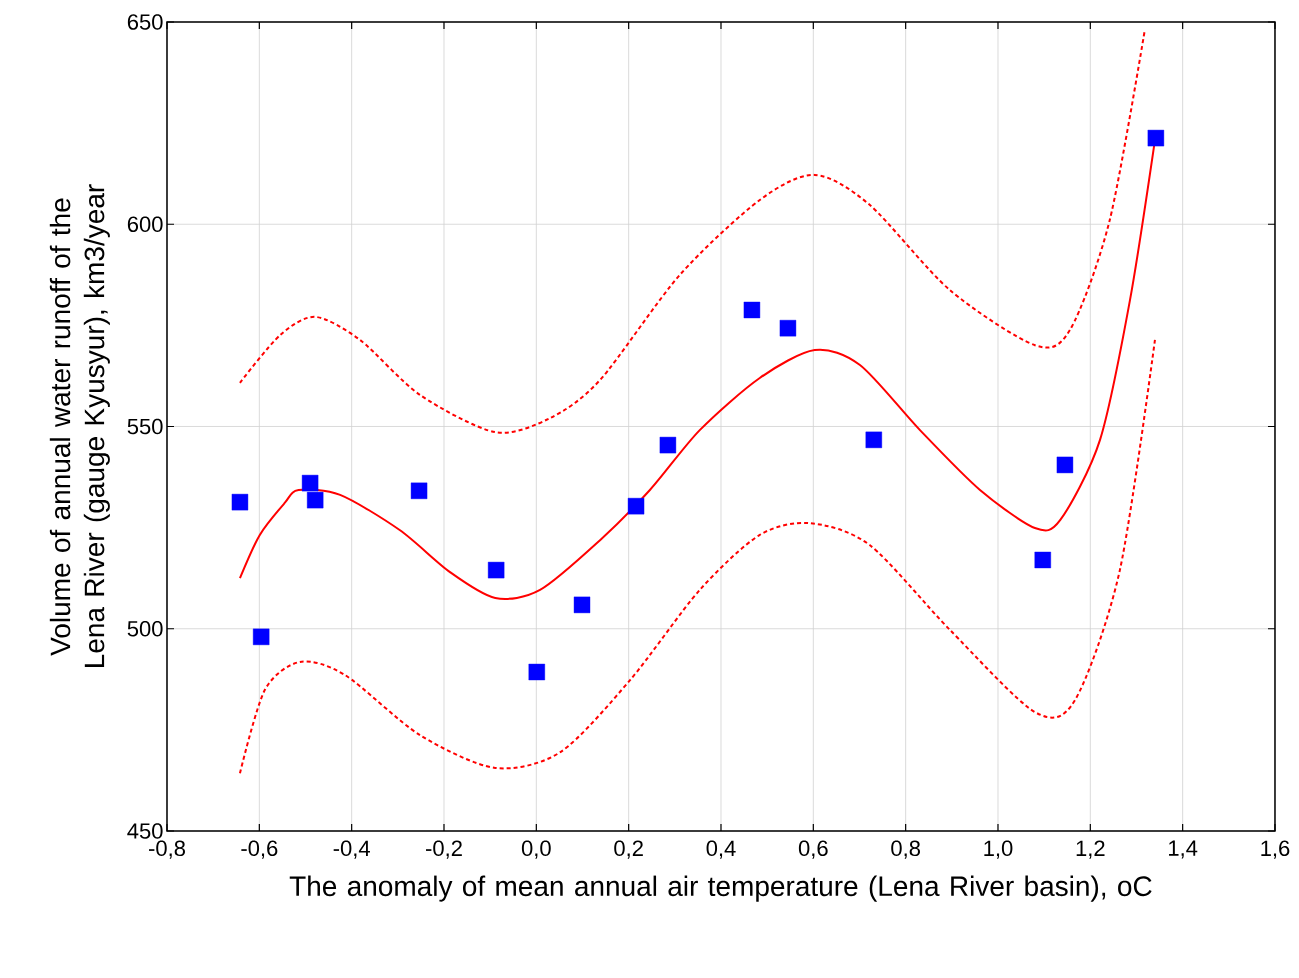  Describe the element at coordinates (1275, 849) in the screenshot. I see `x-tick-label: 1,6` at that location.